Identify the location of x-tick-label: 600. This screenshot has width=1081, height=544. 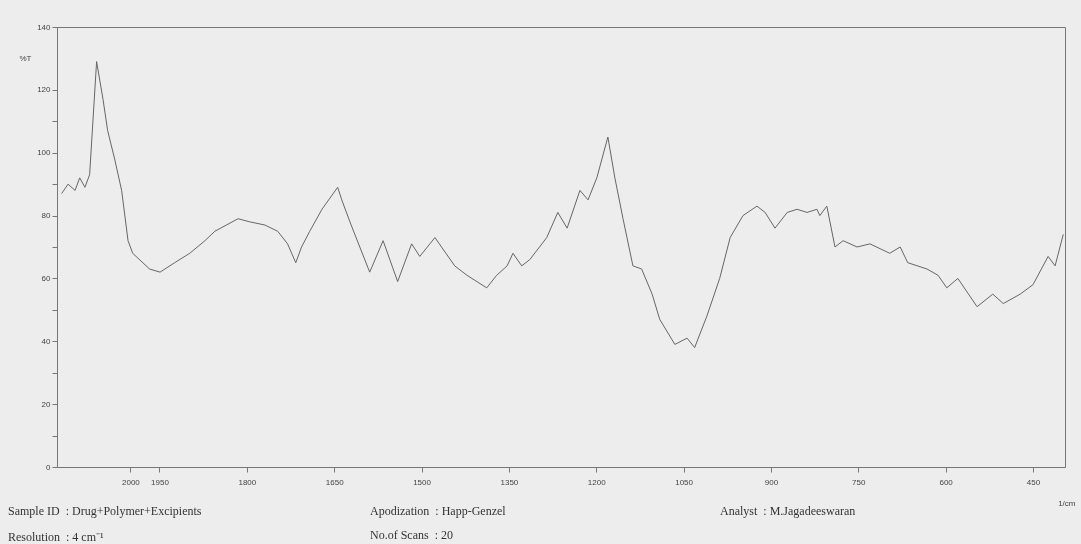
(946, 482).